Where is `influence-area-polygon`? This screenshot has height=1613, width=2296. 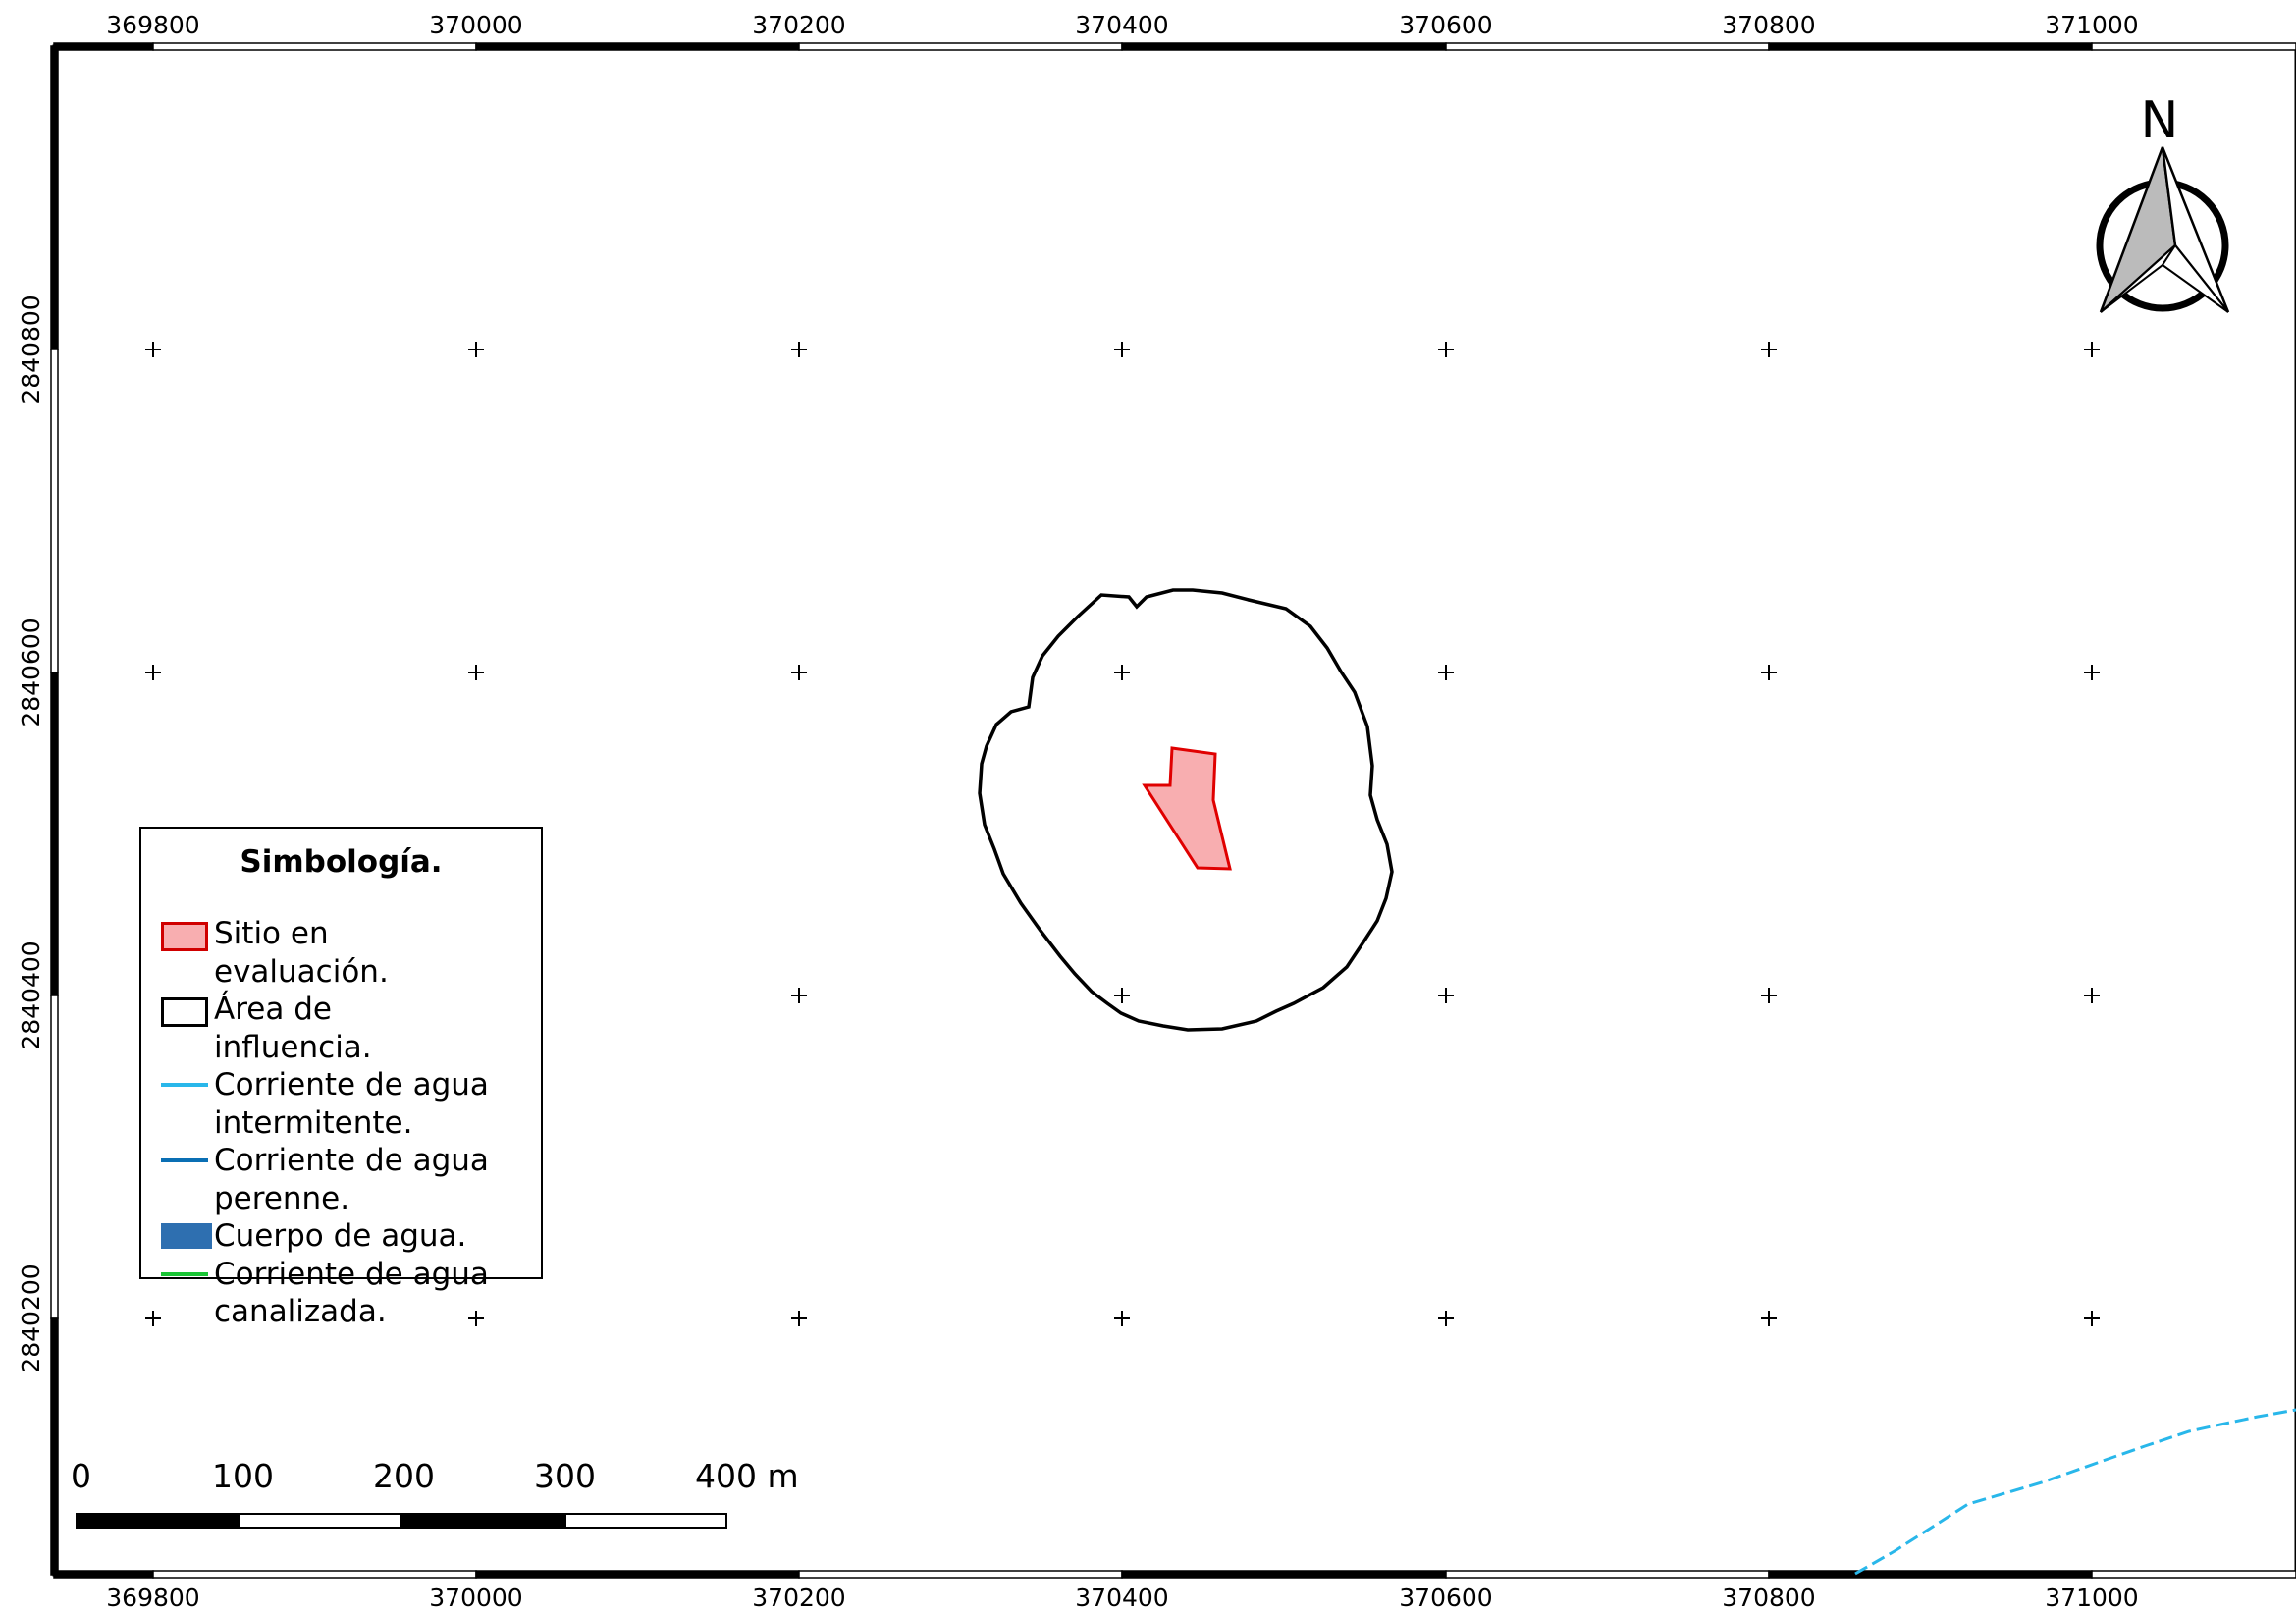
influence-area-polygon is located at coordinates (1186, 810).